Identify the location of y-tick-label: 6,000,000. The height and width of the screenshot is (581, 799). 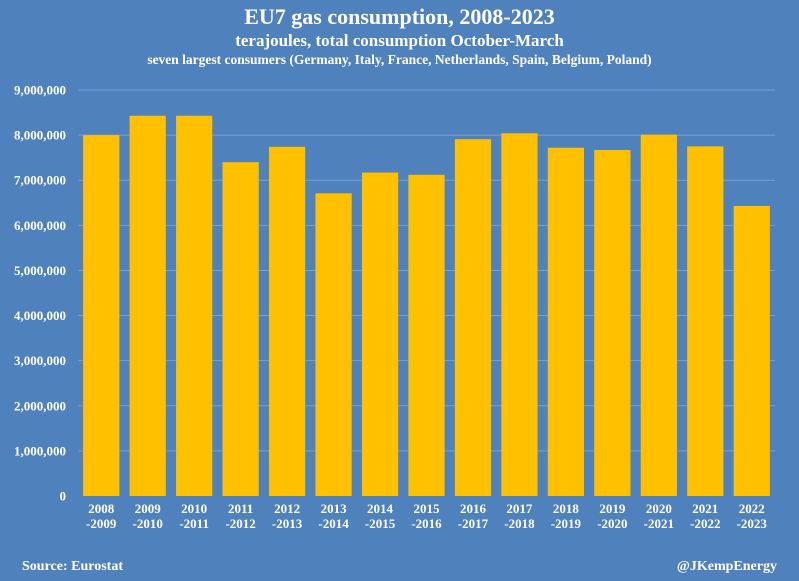
(40, 225).